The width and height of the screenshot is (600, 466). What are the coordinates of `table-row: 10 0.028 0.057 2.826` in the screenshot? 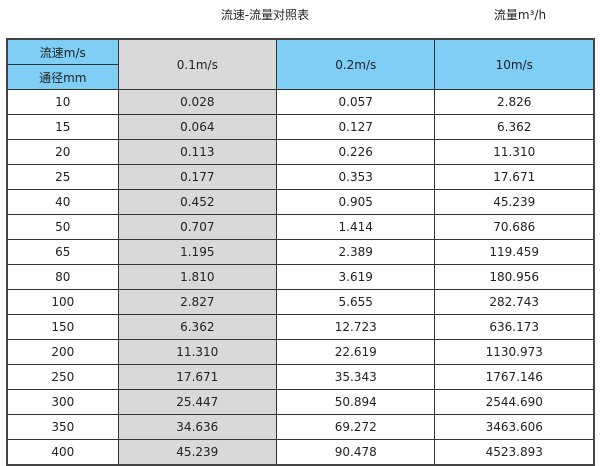 It's located at (300, 102).